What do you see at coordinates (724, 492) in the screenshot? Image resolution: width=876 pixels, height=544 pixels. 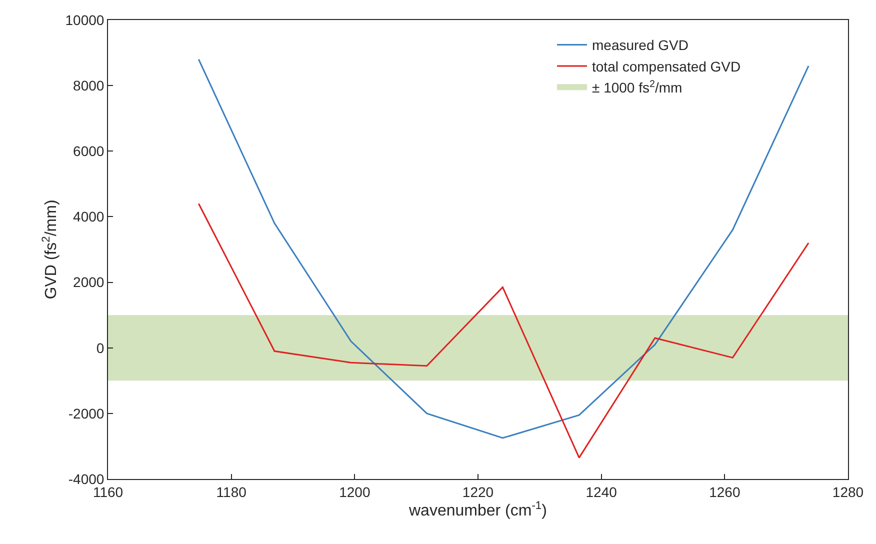 I see `x-tick-label: 1260` at bounding box center [724, 492].